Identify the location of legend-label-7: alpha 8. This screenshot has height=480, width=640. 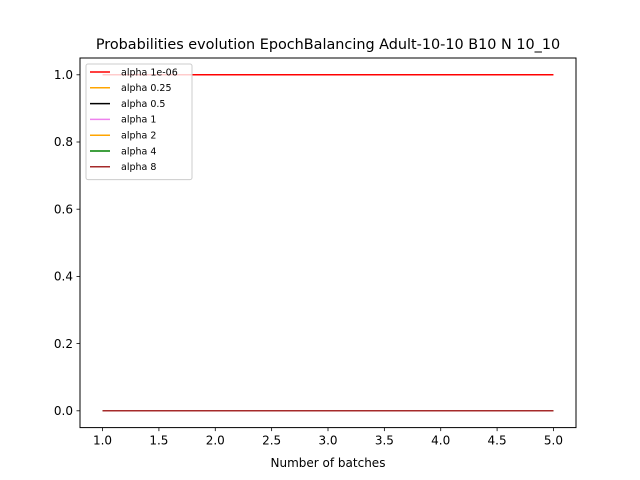
(138, 167).